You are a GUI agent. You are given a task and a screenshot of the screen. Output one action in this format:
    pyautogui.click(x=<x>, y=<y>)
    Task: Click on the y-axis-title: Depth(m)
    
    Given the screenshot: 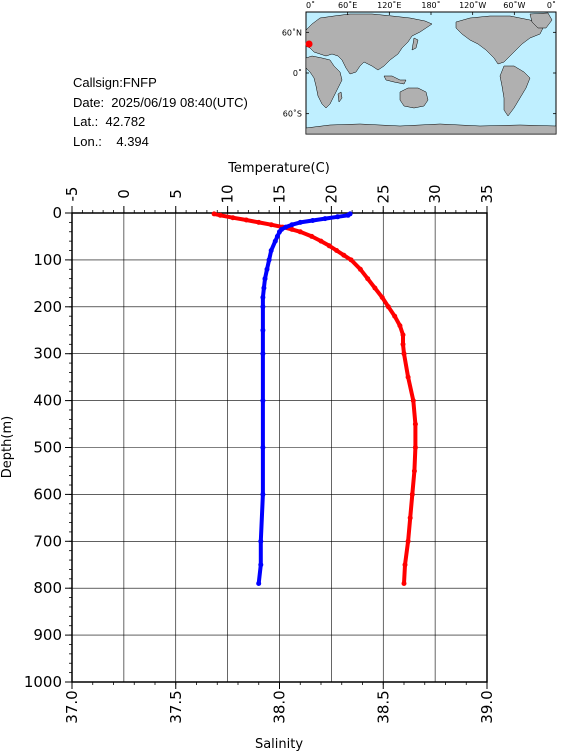 What is the action you would take?
    pyautogui.click(x=7, y=447)
    